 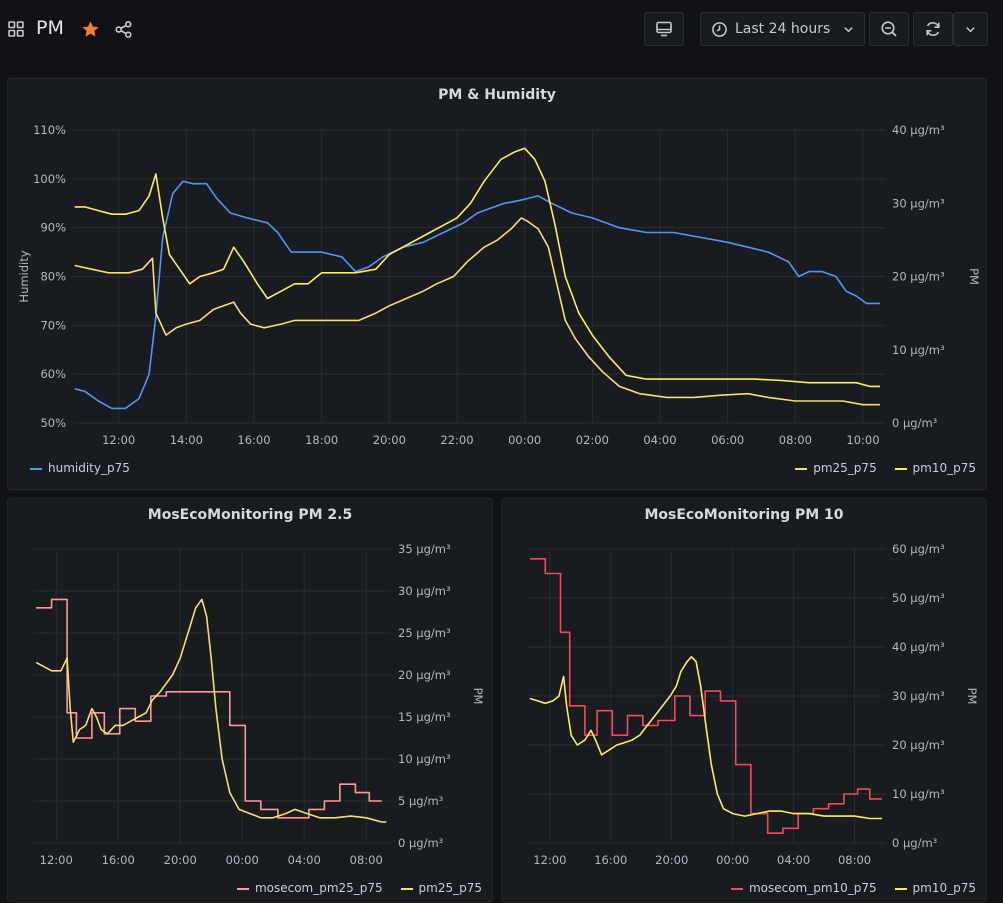 What do you see at coordinates (53, 277) in the screenshot?
I see `y-left-tick-label: 80%` at bounding box center [53, 277].